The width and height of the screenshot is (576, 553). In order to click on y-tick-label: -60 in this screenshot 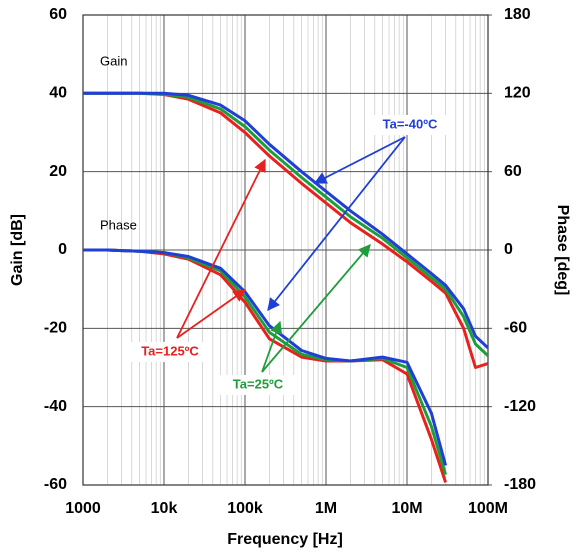, I will do `click(55, 484)`.